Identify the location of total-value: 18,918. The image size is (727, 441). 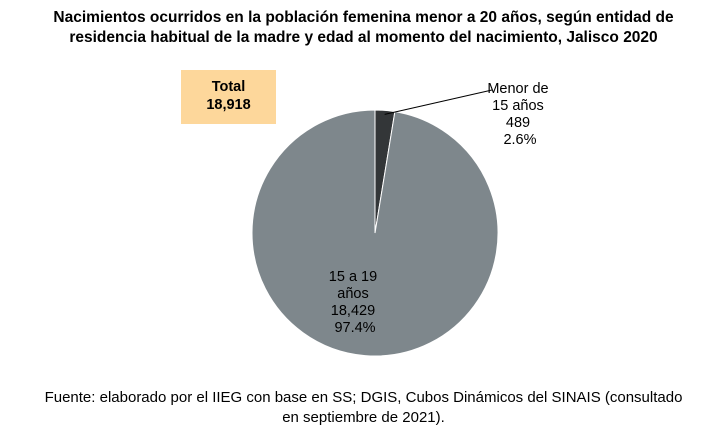
(228, 105).